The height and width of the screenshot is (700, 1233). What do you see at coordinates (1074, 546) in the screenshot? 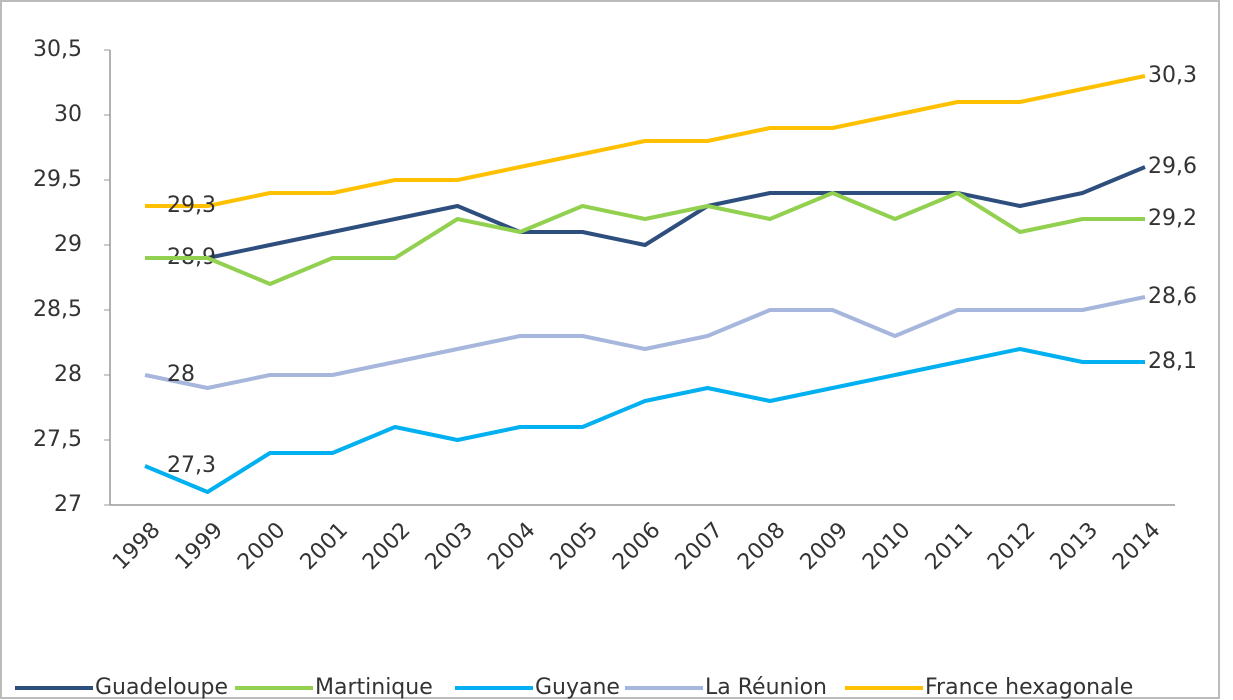
I see `x-tick-label: 2013` at bounding box center [1074, 546].